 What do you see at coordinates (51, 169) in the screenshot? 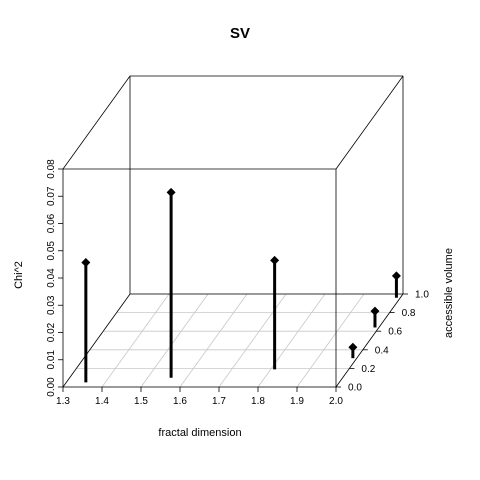
I see `z-tick-label: 0.08` at bounding box center [51, 169].